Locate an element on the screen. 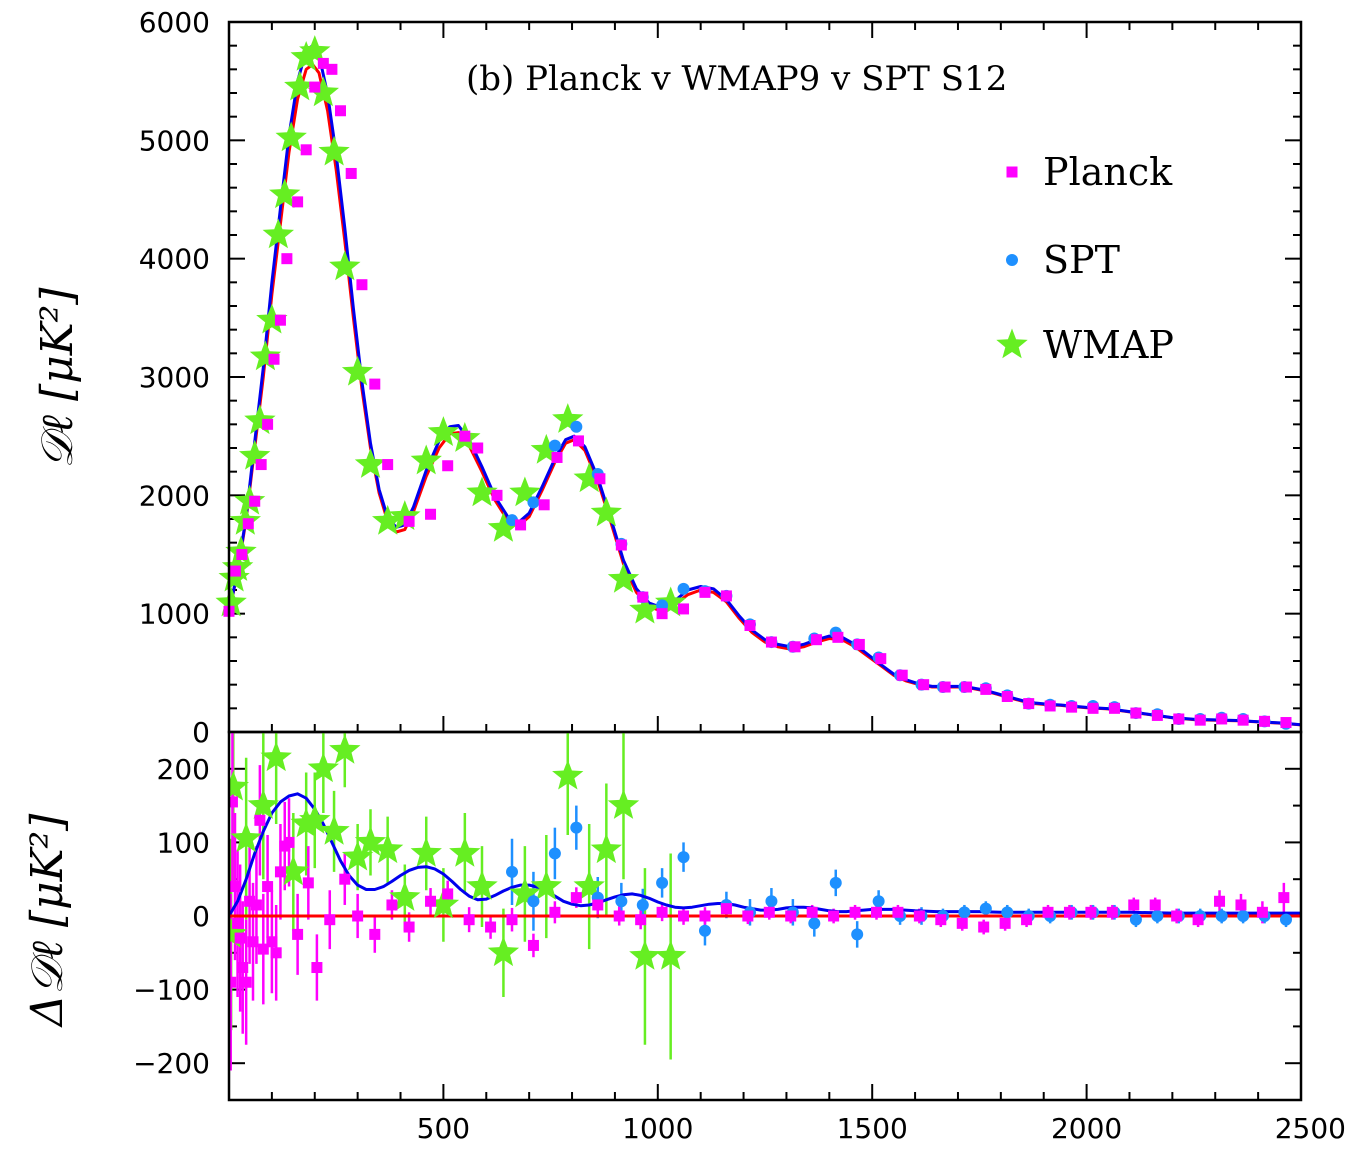 The width and height of the screenshot is (1348, 1153). y-tick-label: 6000 is located at coordinates (174, 22).